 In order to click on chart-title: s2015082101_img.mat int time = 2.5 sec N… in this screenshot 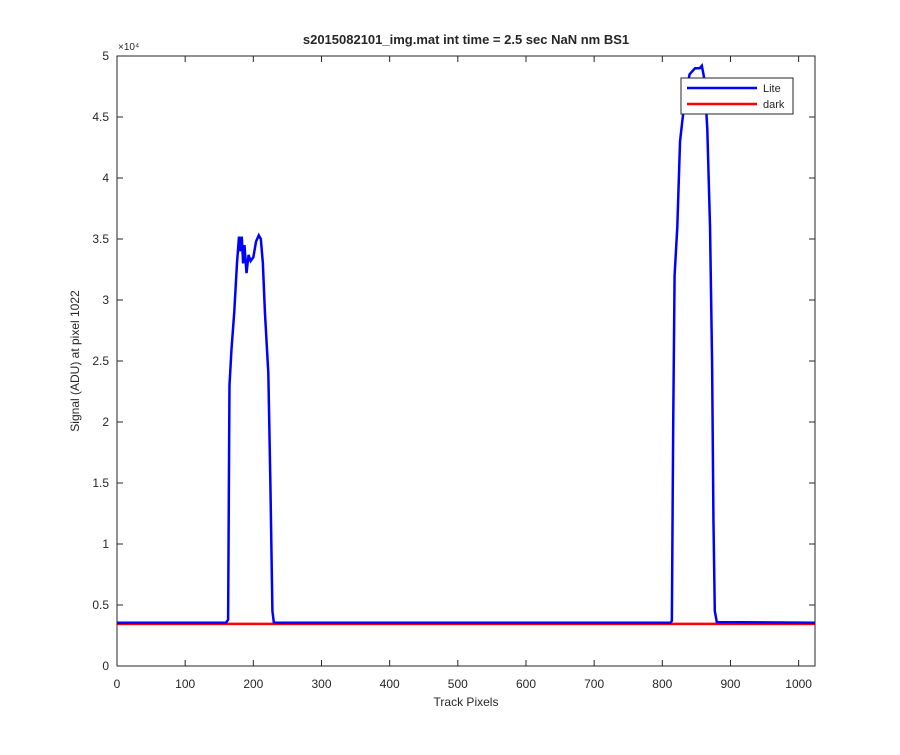, I will do `click(466, 39)`.